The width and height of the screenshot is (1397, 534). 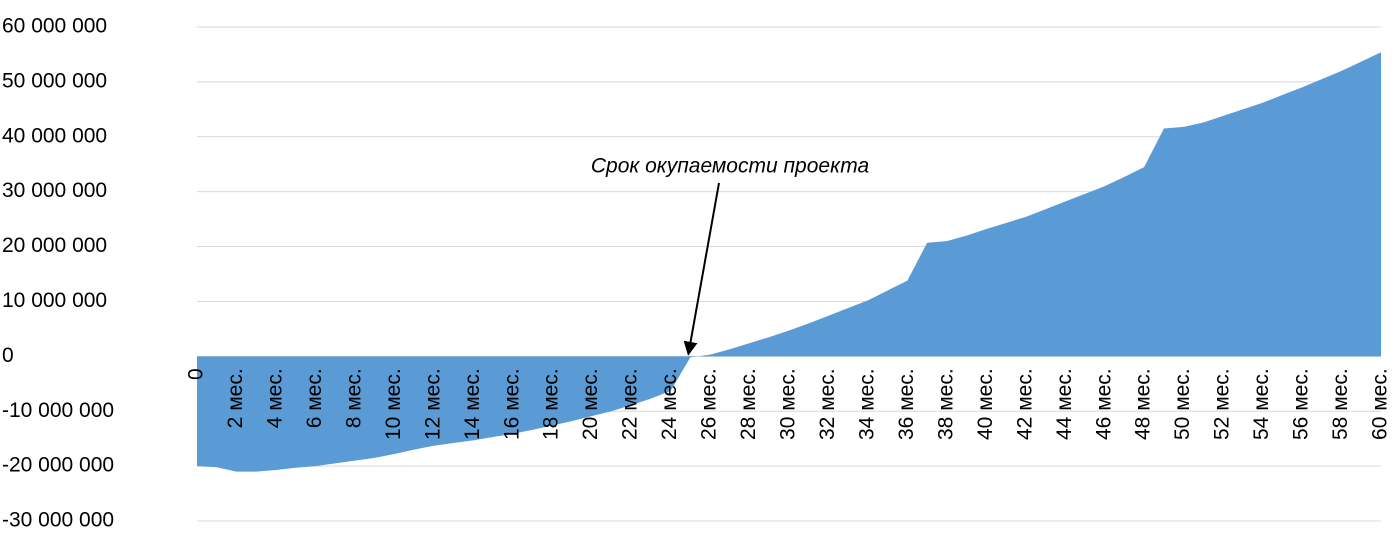 I want to click on x-tick-label: 20 мес., so click(x=590, y=404).